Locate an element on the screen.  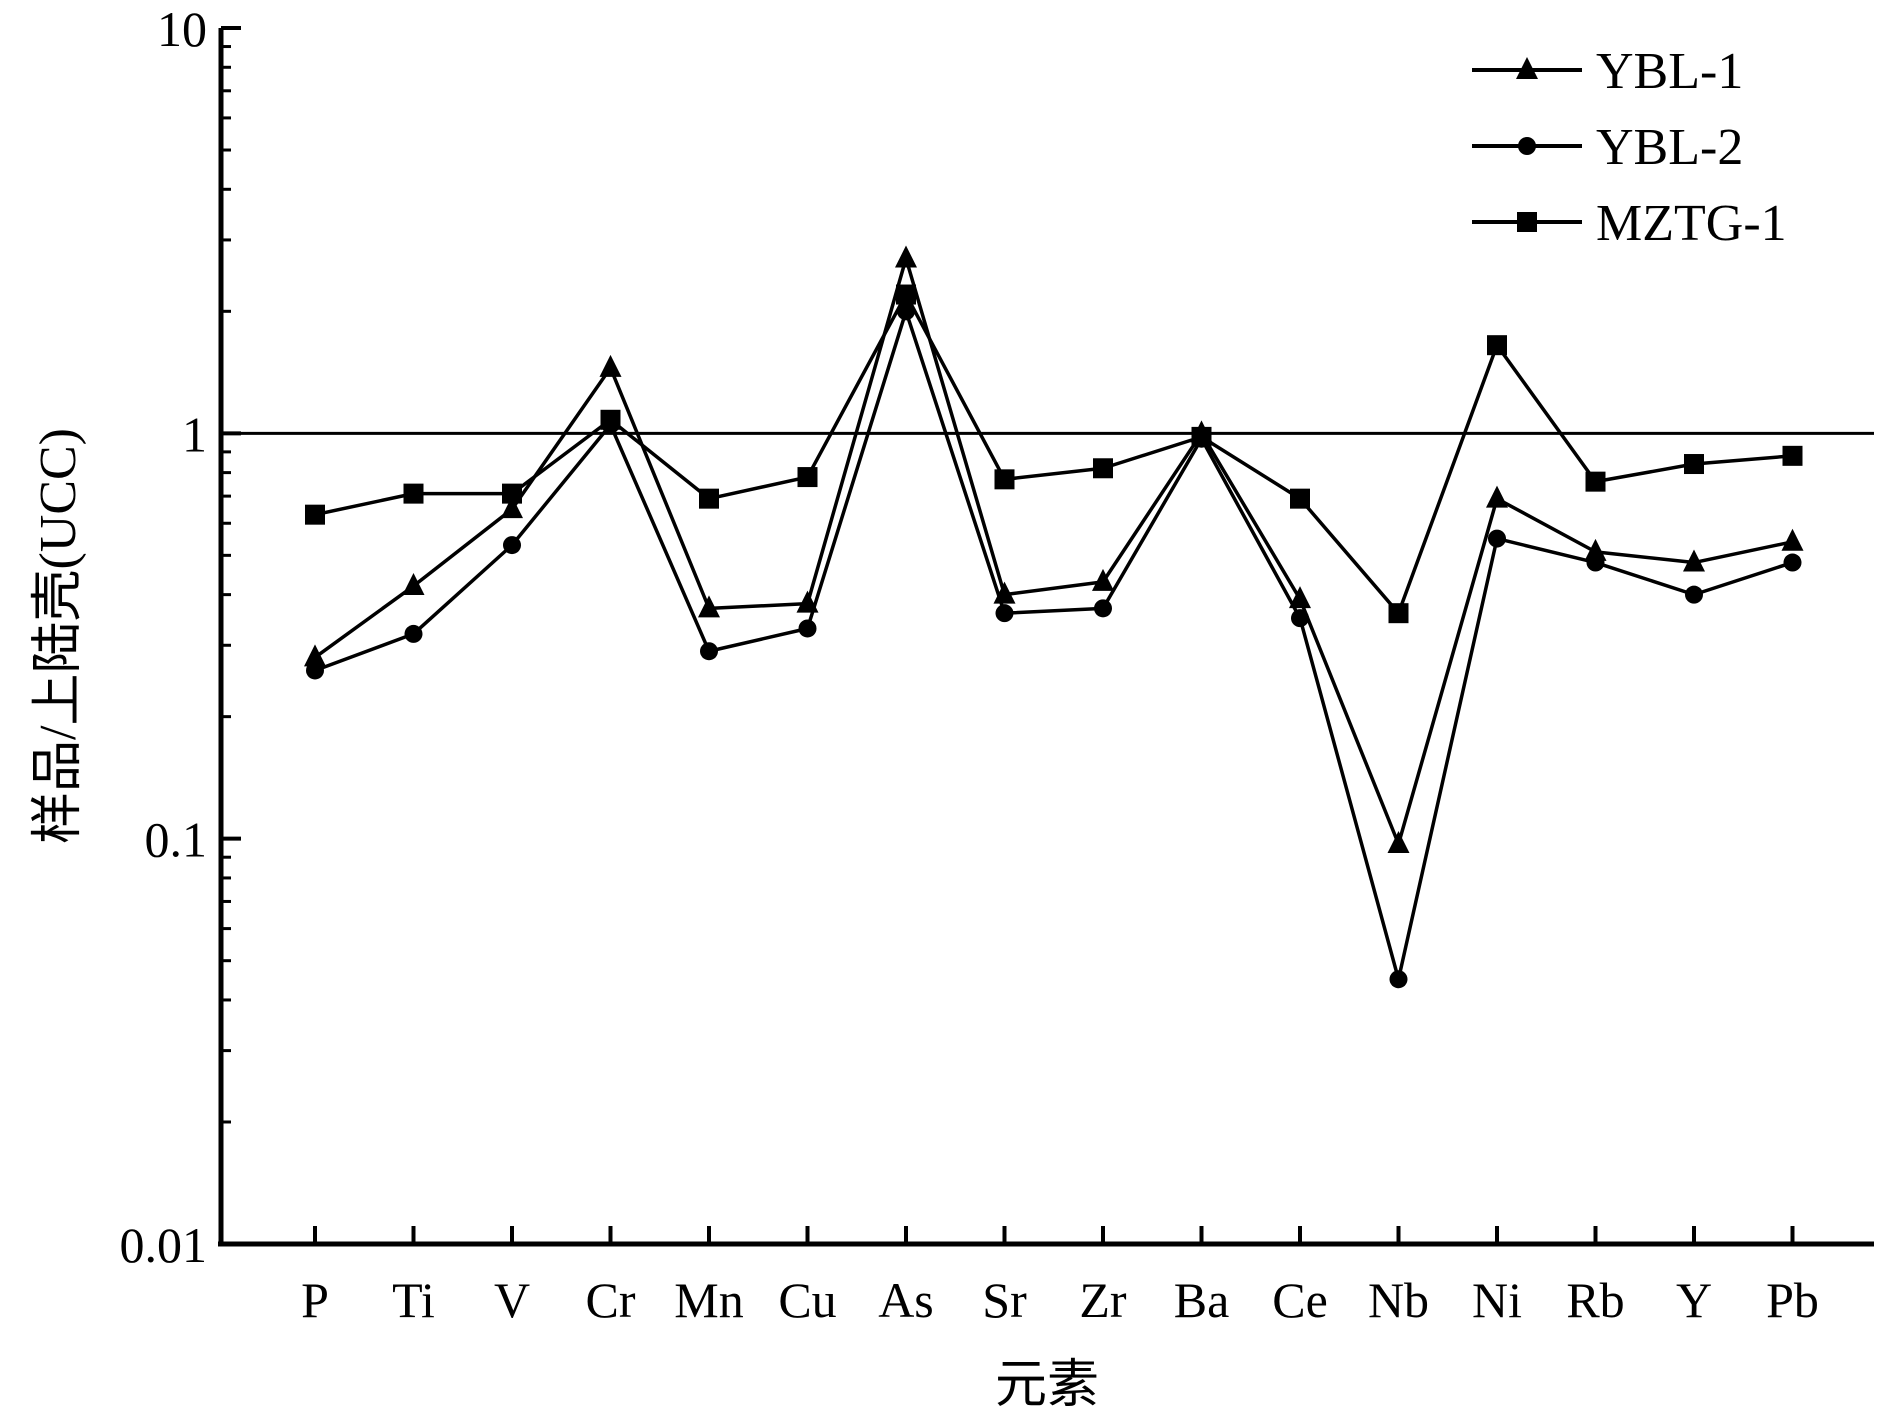
y-tick-label: 0.01 is located at coordinates (164, 1245).